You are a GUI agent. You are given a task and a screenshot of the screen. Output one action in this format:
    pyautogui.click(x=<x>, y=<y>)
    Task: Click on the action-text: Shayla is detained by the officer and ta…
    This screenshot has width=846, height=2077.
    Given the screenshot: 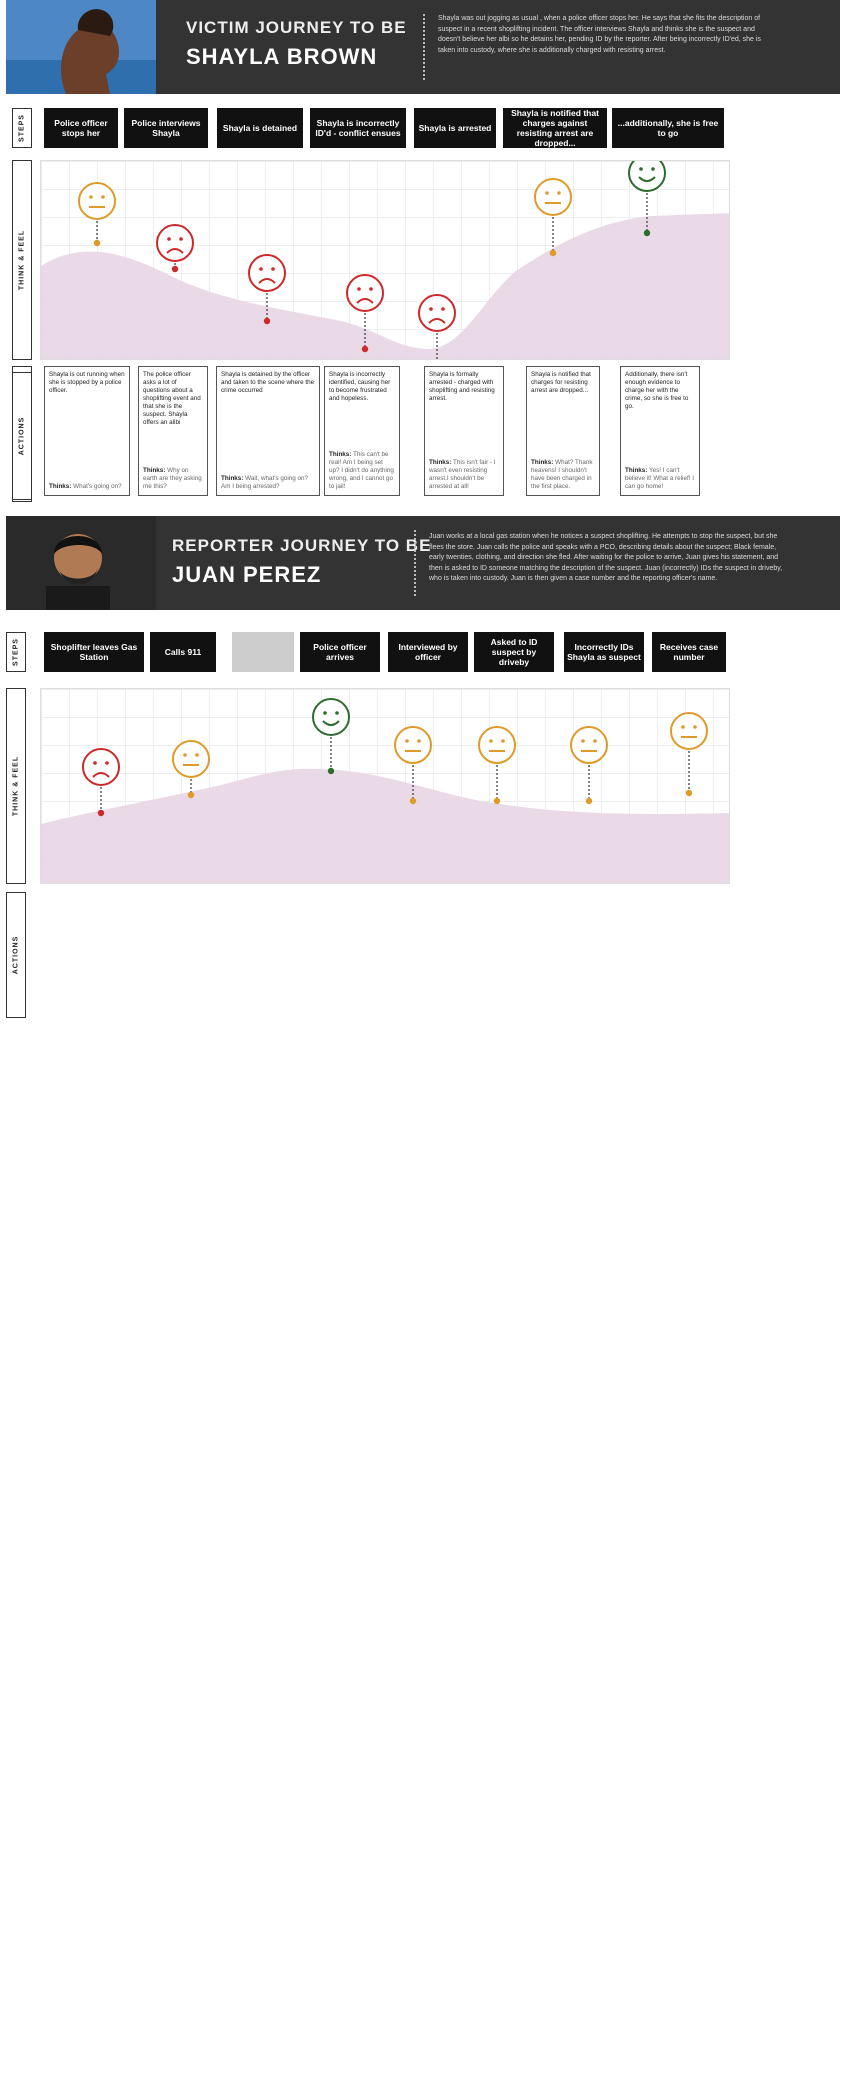 What is the action you would take?
    pyautogui.click(x=268, y=382)
    